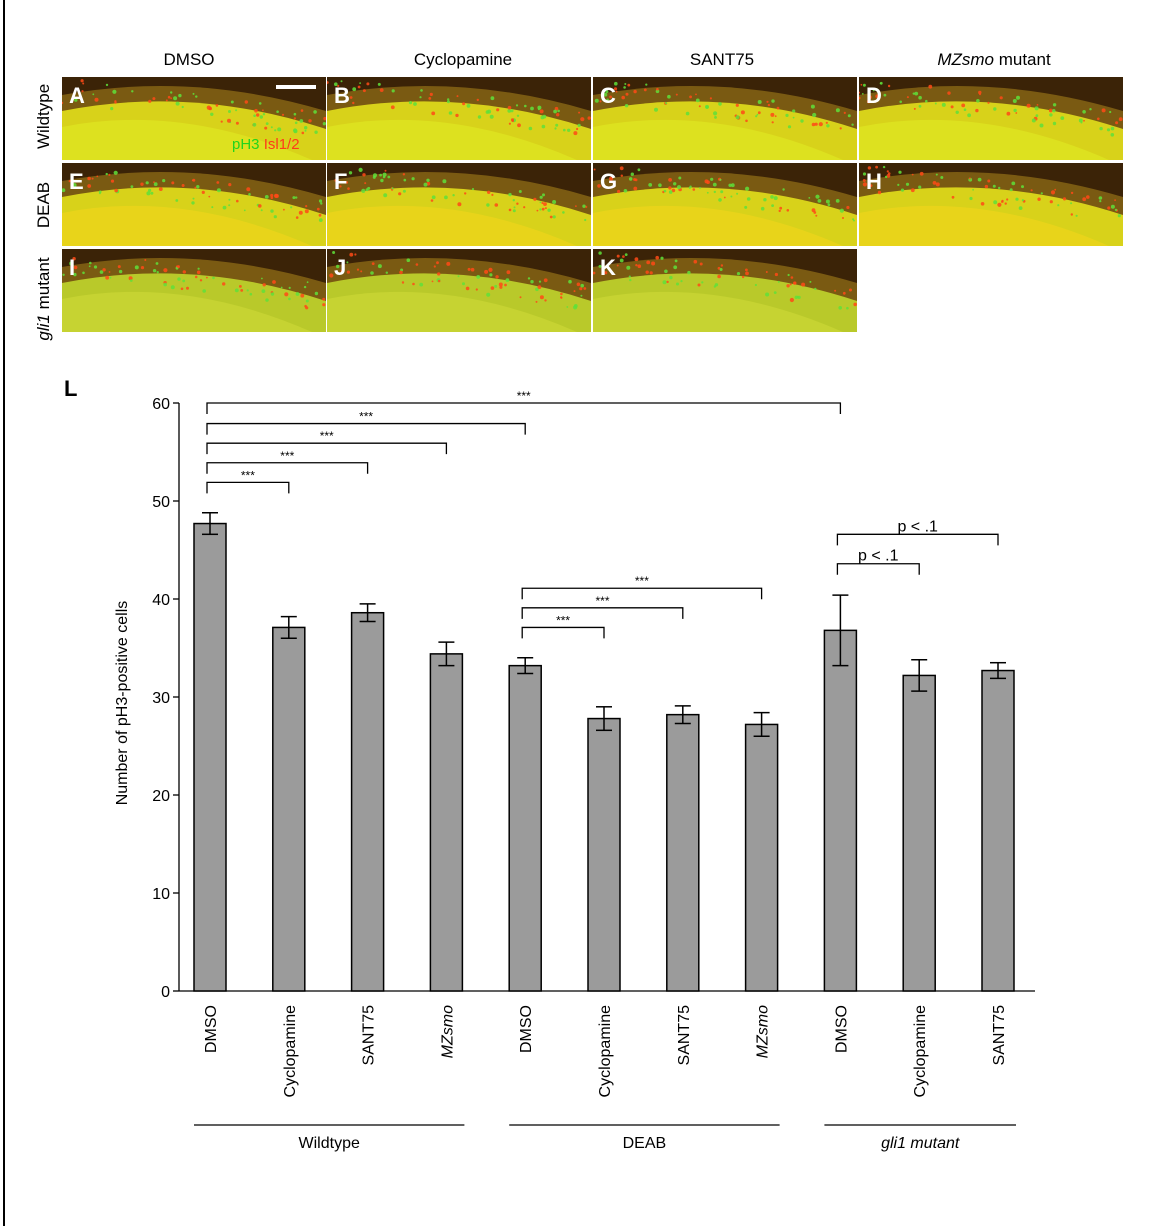 This screenshot has width=1160, height=1226. Describe the element at coordinates (342, 95) in the screenshot. I see `panel-label-b: B` at that location.